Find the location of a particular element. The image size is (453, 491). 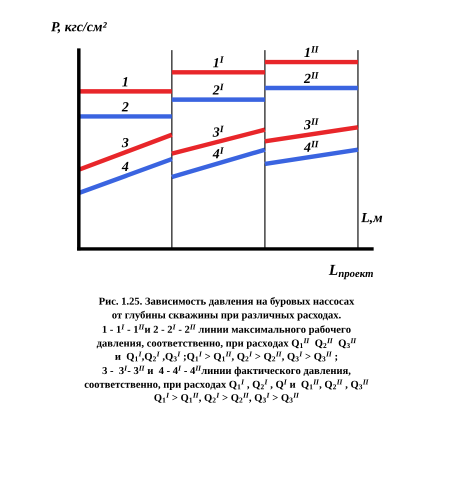

series-label: 4$^{I}$ is located at coordinates (218, 152).